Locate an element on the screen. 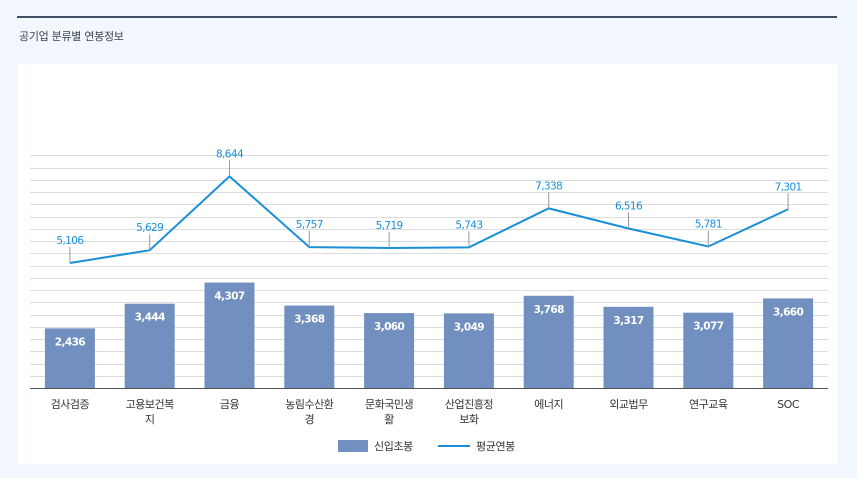 The width and height of the screenshot is (857, 478). x-tick-label: 외교법무 is located at coordinates (628, 404).